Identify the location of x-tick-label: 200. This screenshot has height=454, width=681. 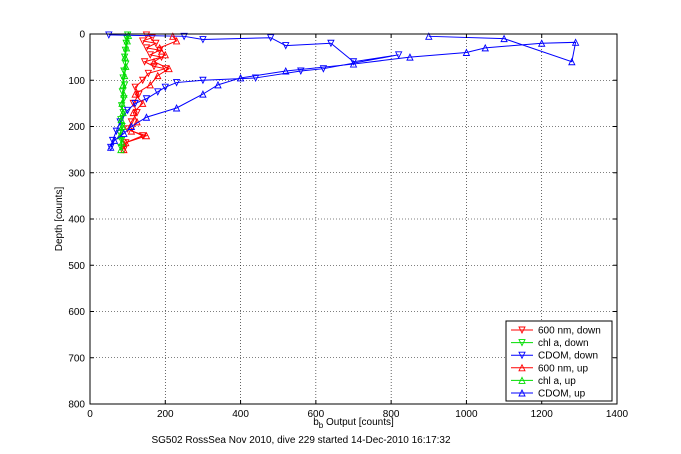
(165, 414).